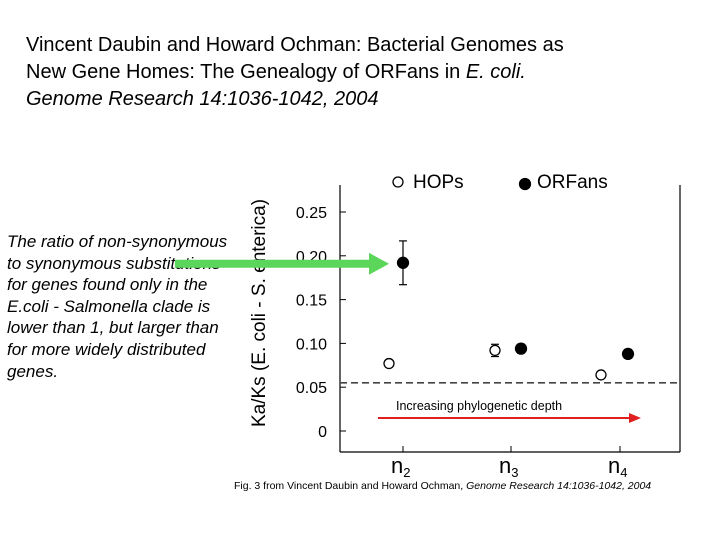  Describe the element at coordinates (311, 388) in the screenshot. I see `y-tick-label: 0.05` at that location.